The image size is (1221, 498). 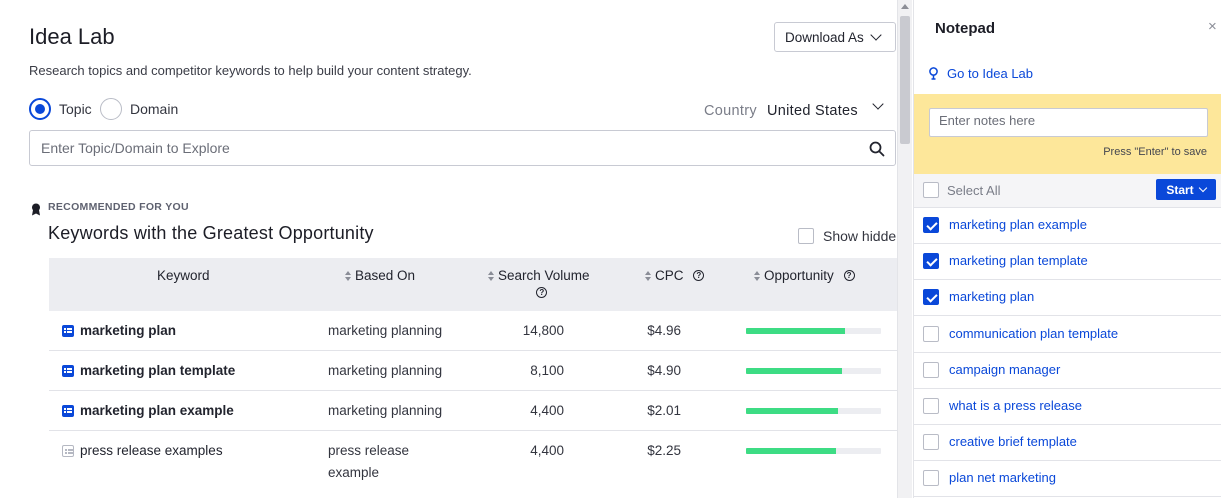 I want to click on selection-bar: Select All Start, so click(x=1067, y=191).